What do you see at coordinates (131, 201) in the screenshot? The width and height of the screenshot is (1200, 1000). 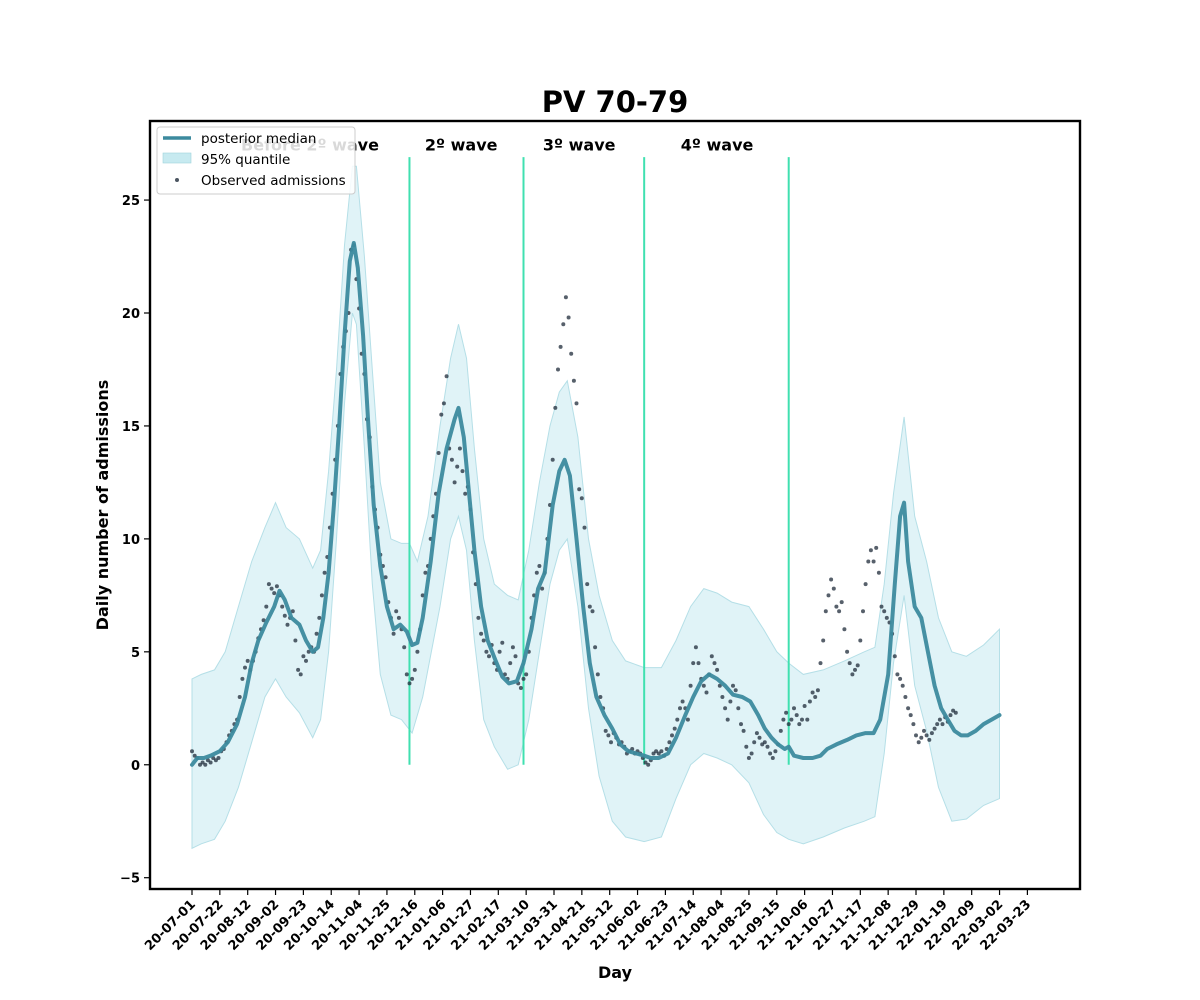 I see `y-tick-label: 25` at bounding box center [131, 201].